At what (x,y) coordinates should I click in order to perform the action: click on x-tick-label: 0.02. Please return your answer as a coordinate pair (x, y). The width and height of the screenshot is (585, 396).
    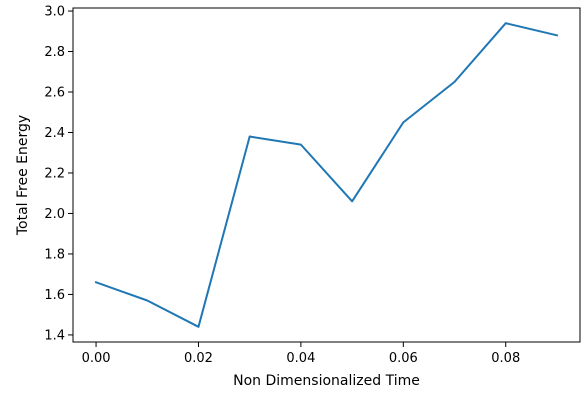
    Looking at the image, I should click on (198, 358).